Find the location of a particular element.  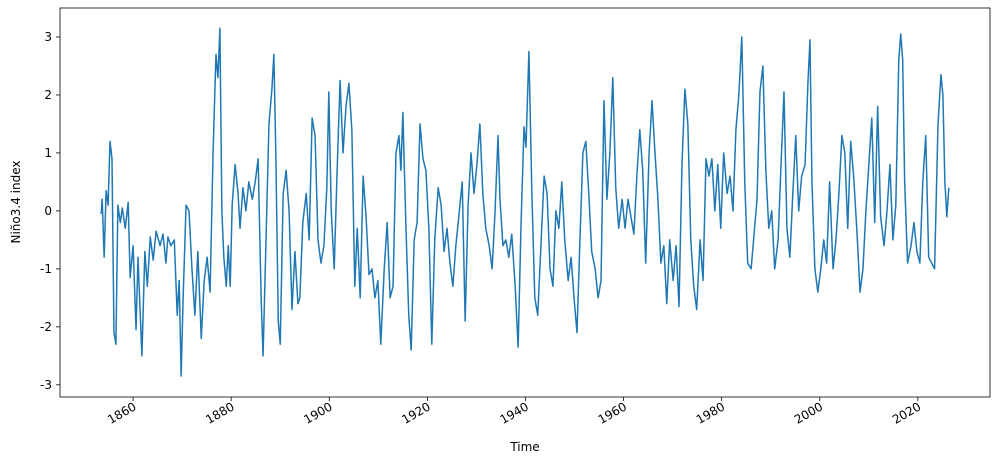

y-axis-label: Niño3.4 index is located at coordinates (16, 202).